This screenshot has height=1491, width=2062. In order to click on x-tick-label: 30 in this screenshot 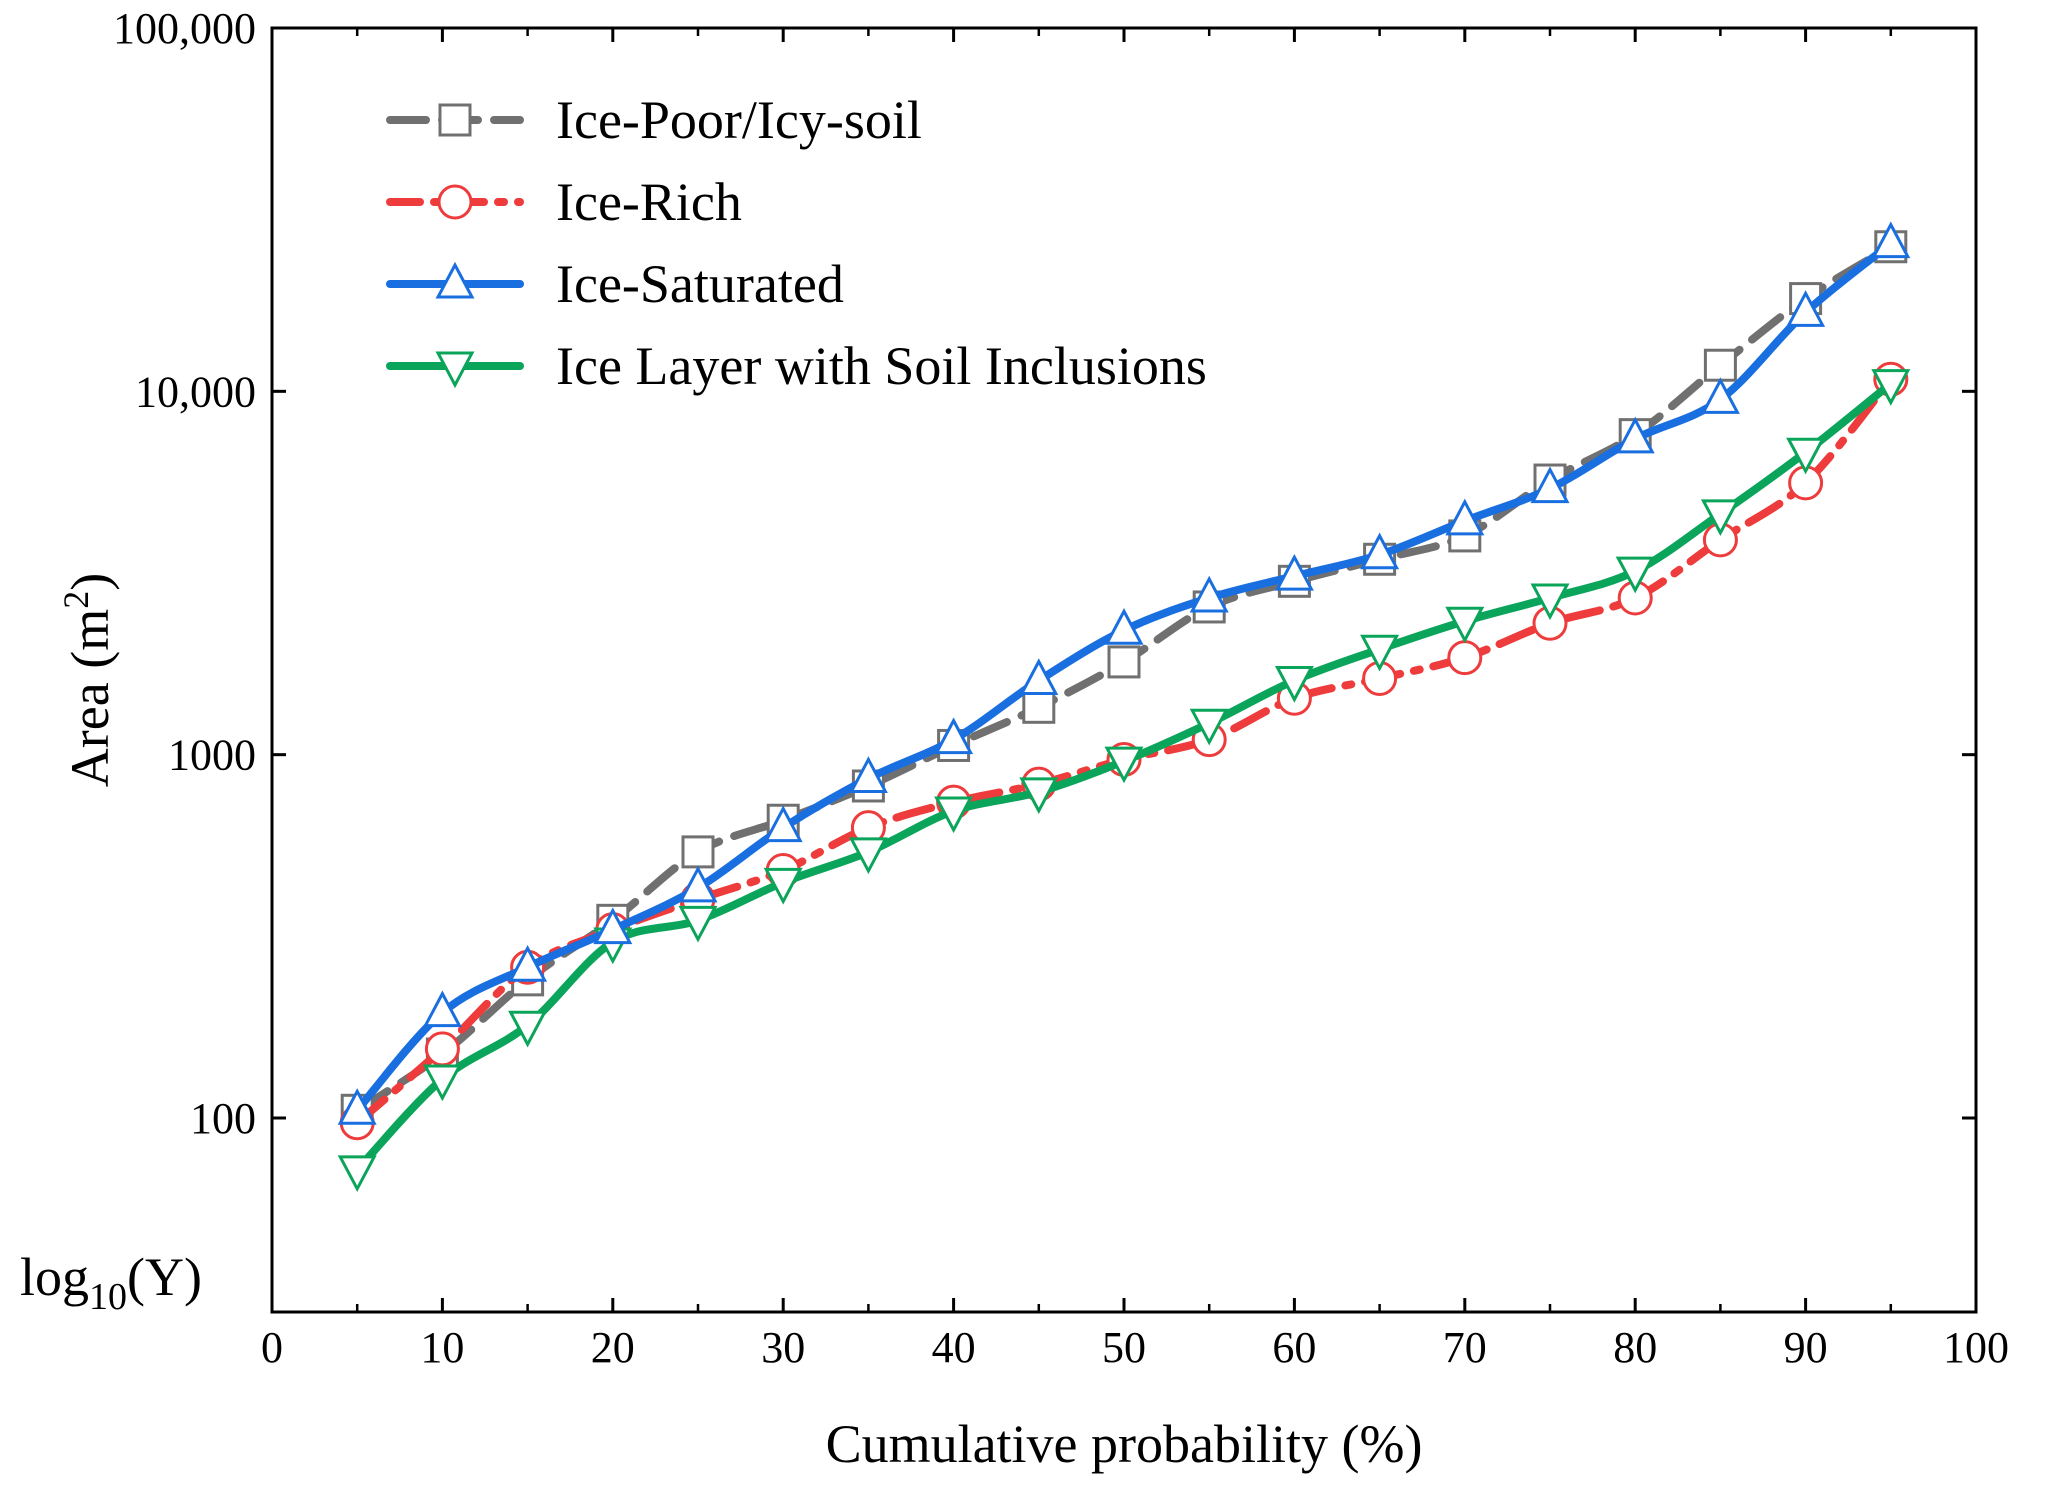, I will do `click(783, 1347)`.